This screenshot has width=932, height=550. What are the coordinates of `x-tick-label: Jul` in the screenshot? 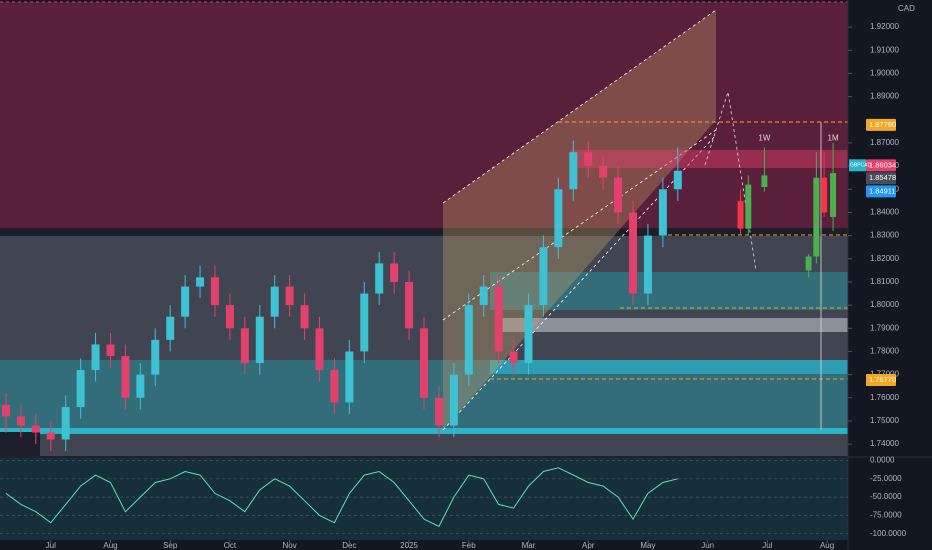 It's located at (51, 545).